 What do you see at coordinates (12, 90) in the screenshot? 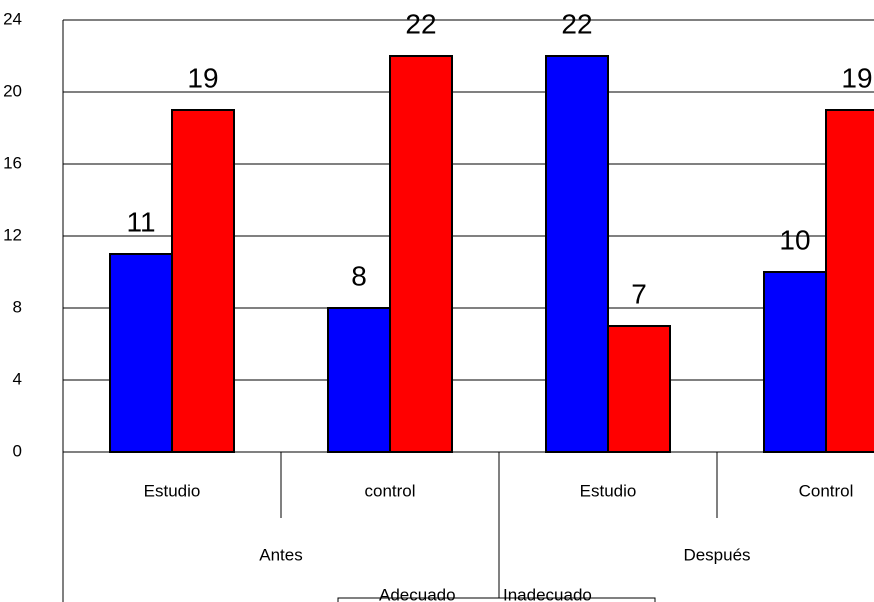
I see `y-tick-label: 20` at bounding box center [12, 90].